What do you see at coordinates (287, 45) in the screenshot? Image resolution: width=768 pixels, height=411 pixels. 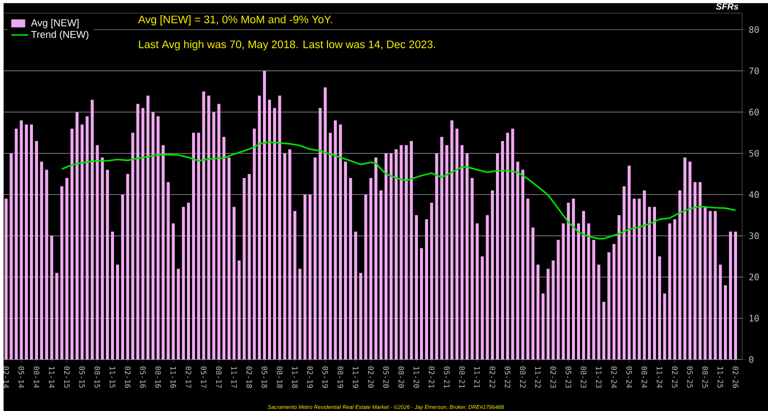 I see `annotation: Last Avg high was 70, May 2018. Last low was 14, Dec 2023.` at bounding box center [287, 45].